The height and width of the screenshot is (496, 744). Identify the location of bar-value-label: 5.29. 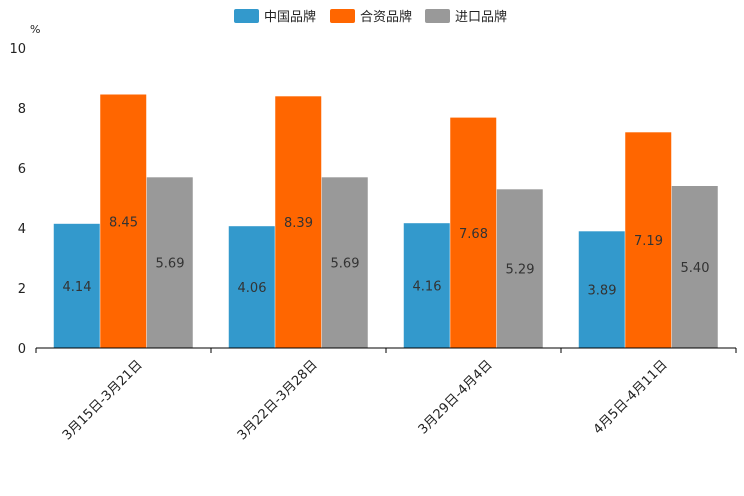
(520, 270).